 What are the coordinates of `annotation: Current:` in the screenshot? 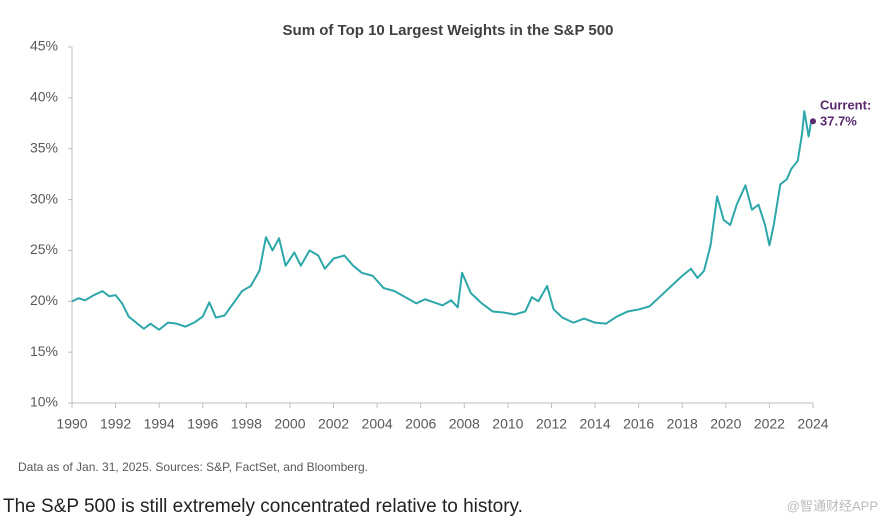 It's located at (845, 104).